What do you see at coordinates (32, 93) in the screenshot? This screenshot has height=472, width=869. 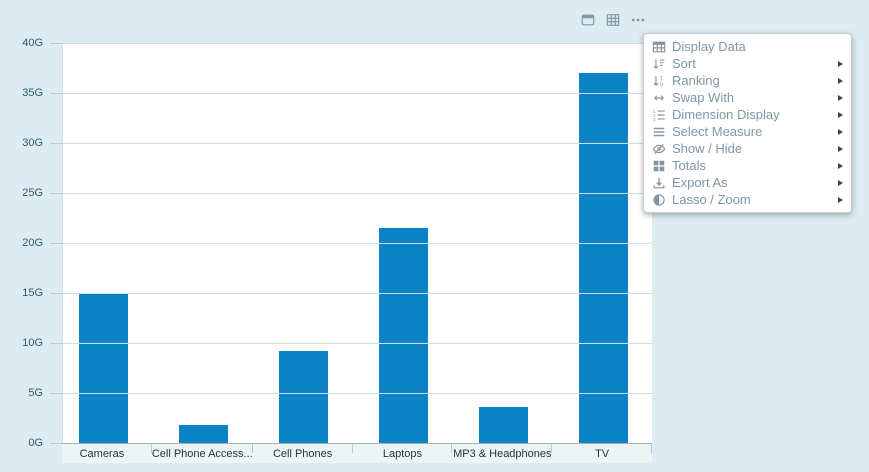 I see `y-axis-label-35G: 35G` at bounding box center [32, 93].